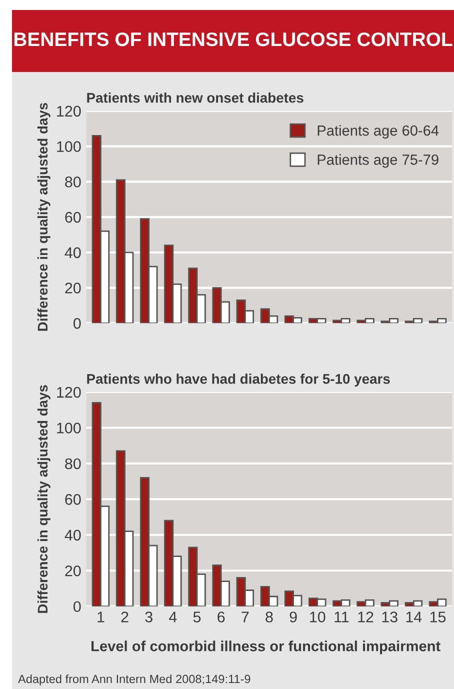  I want to click on x-tick-label: 4, so click(173, 617).